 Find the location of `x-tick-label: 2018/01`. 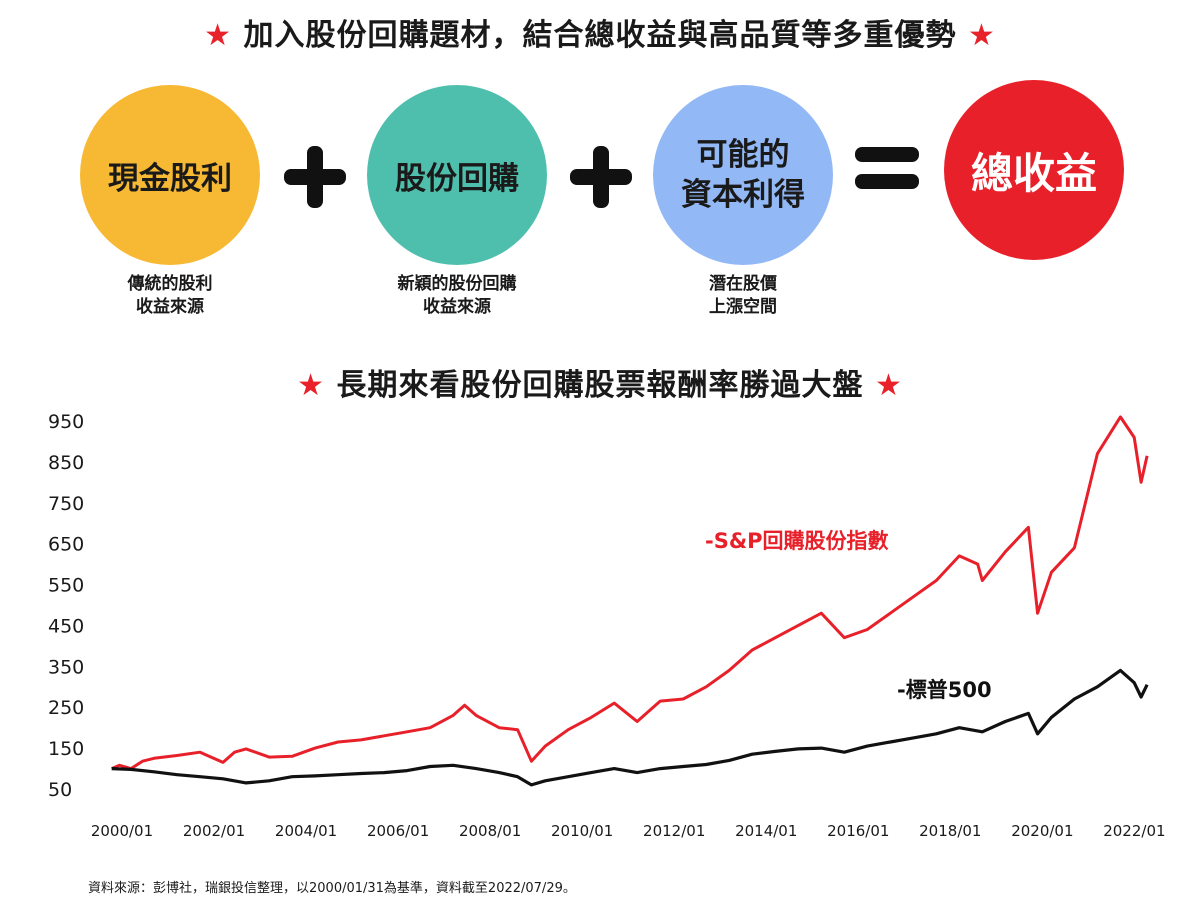

x-tick-label: 2018/01 is located at coordinates (950, 831).